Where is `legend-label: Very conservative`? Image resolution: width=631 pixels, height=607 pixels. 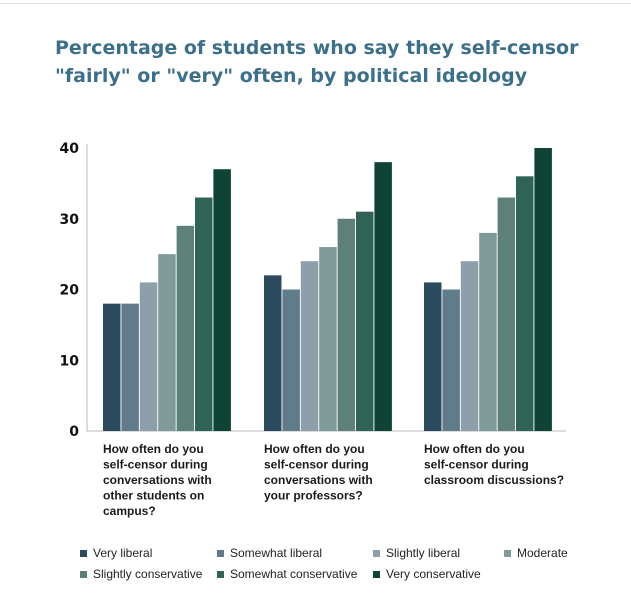
legend-label: Very conservative is located at coordinates (433, 574).